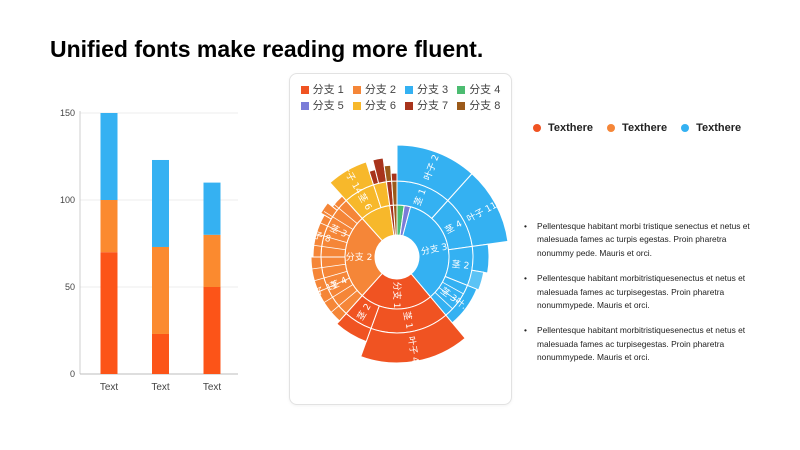  I want to click on sunburst-legend: 分支 1 分支 2 分支 3 分支 4 分支 5 分支 6 分支 7 分支 8, so click(400, 98).